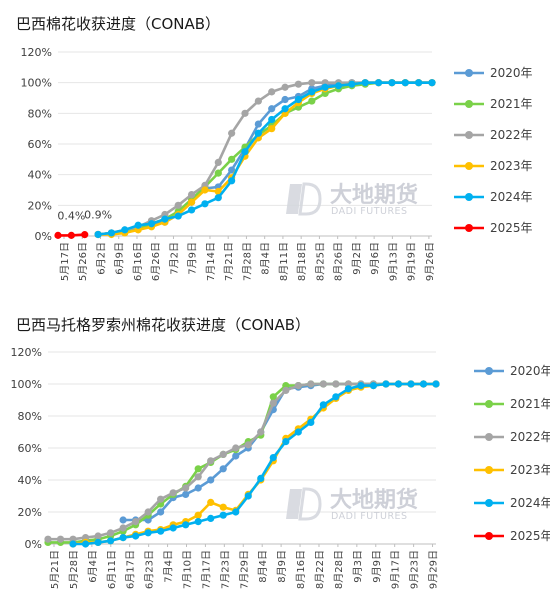 The height and width of the screenshot is (615, 550). I want to click on watermark-cn: 大地期货, so click(374, 500).